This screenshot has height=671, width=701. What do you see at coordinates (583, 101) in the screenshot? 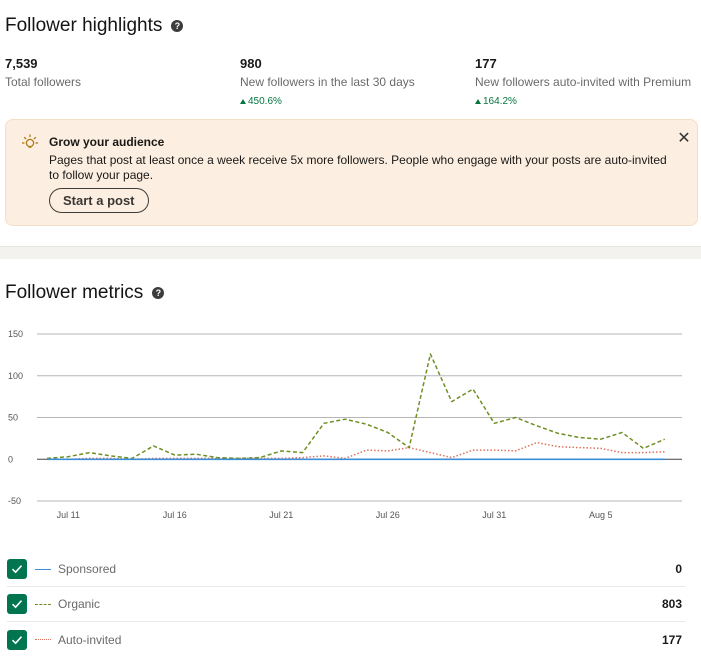
I see `stat-change: 164.2%` at bounding box center [583, 101].